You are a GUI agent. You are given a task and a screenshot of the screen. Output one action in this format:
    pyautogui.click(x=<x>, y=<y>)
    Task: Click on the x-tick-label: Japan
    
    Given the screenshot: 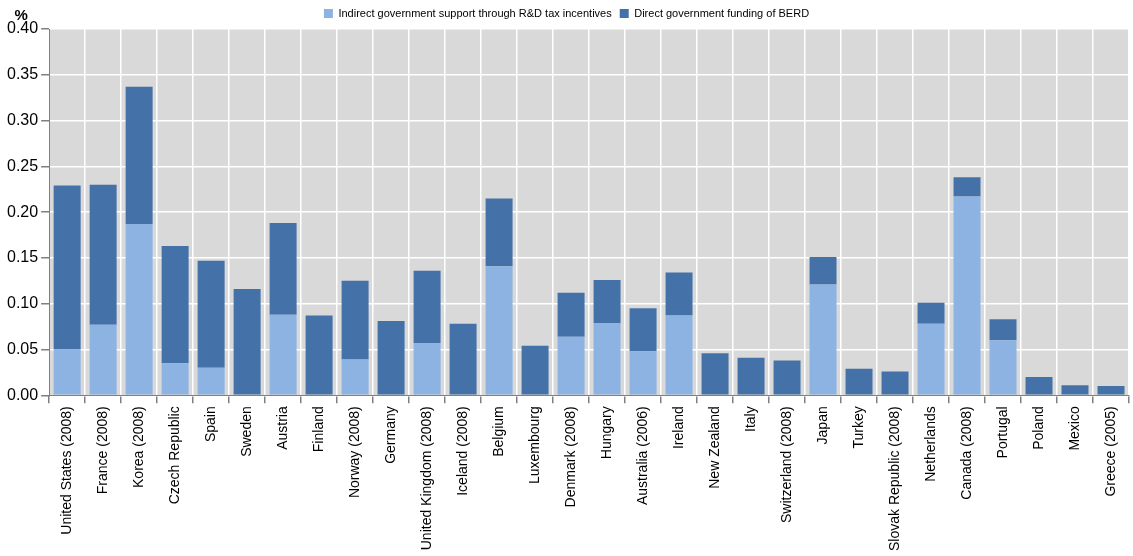 What is the action you would take?
    pyautogui.click(x=821, y=425)
    